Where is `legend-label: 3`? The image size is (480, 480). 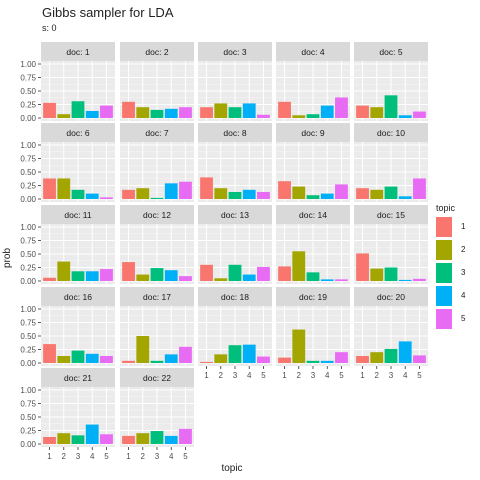 legend-label: 3 is located at coordinates (463, 272).